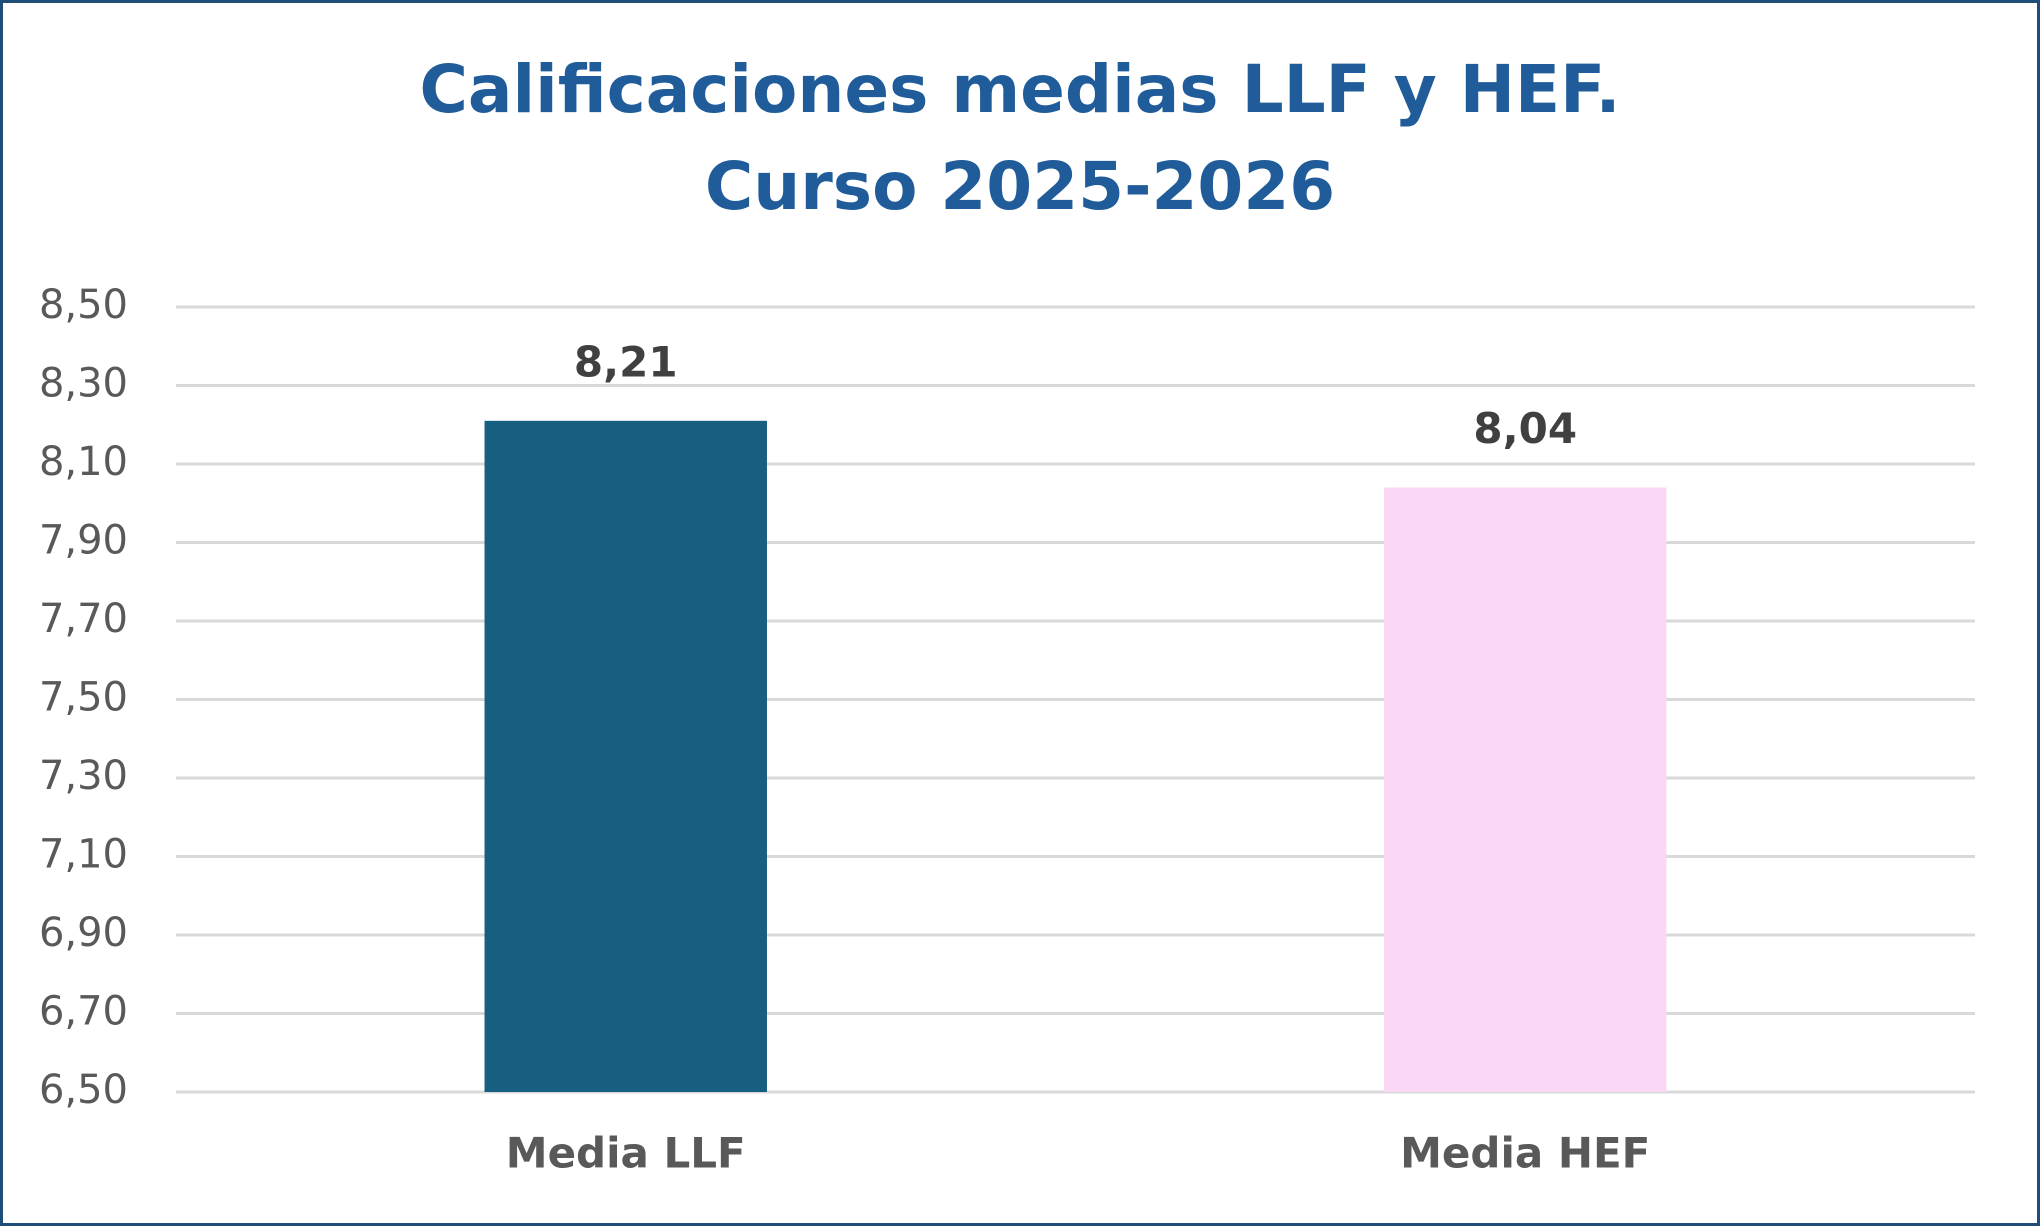  I want to click on x-tick-label: Media LLF, so click(626, 1153).